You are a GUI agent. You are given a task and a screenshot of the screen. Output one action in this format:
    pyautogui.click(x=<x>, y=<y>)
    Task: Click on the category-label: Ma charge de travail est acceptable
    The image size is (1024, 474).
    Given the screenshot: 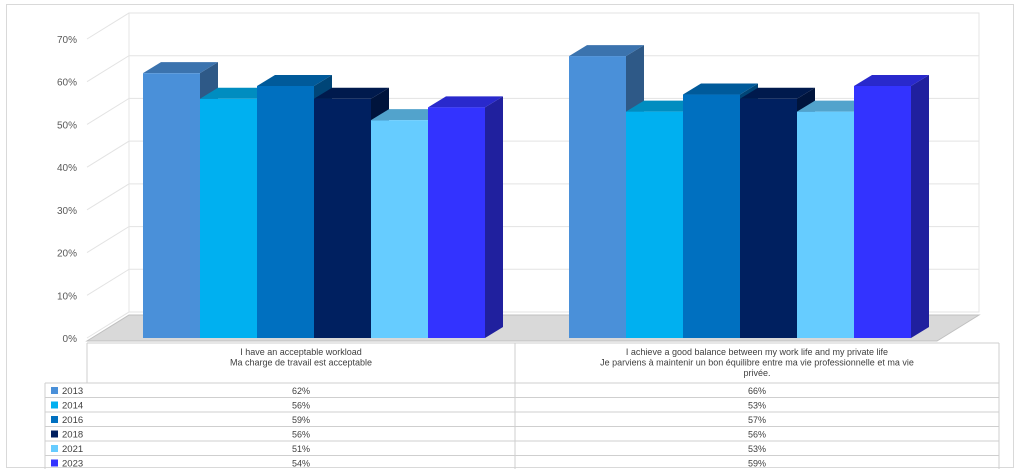 What is the action you would take?
    pyautogui.click(x=301, y=363)
    